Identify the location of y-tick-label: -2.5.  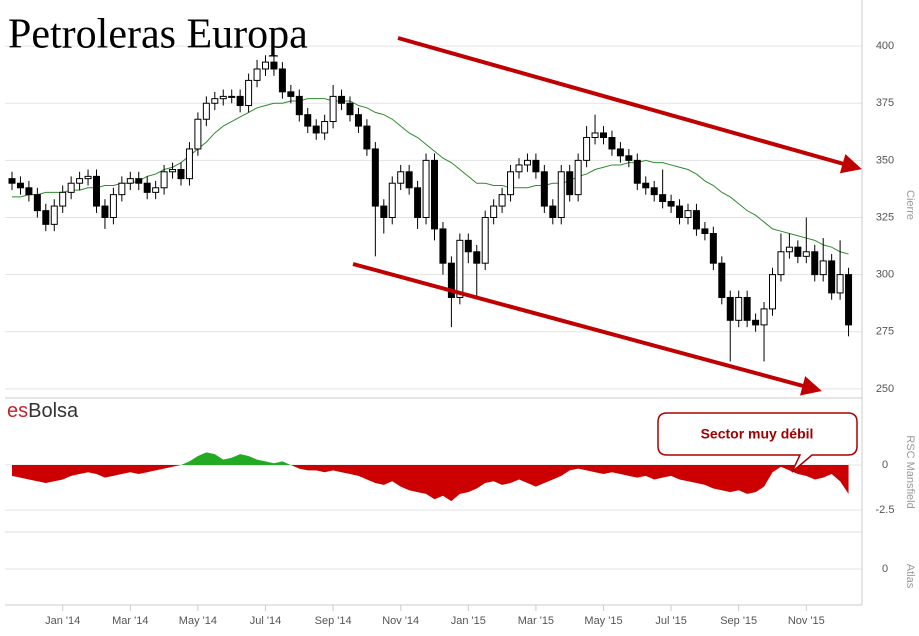
(885, 510).